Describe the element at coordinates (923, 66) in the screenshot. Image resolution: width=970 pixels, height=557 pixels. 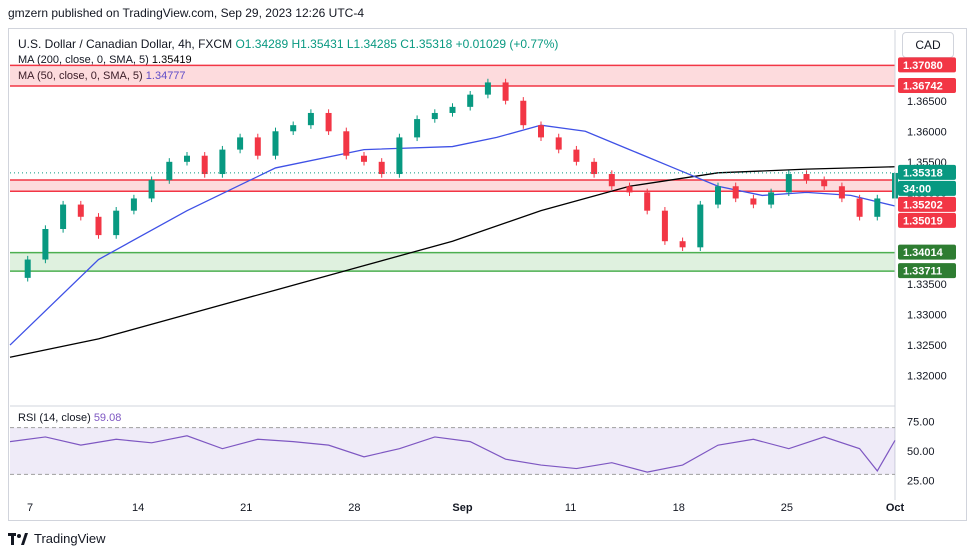
I see `price-badge-label: 1.37080` at that location.